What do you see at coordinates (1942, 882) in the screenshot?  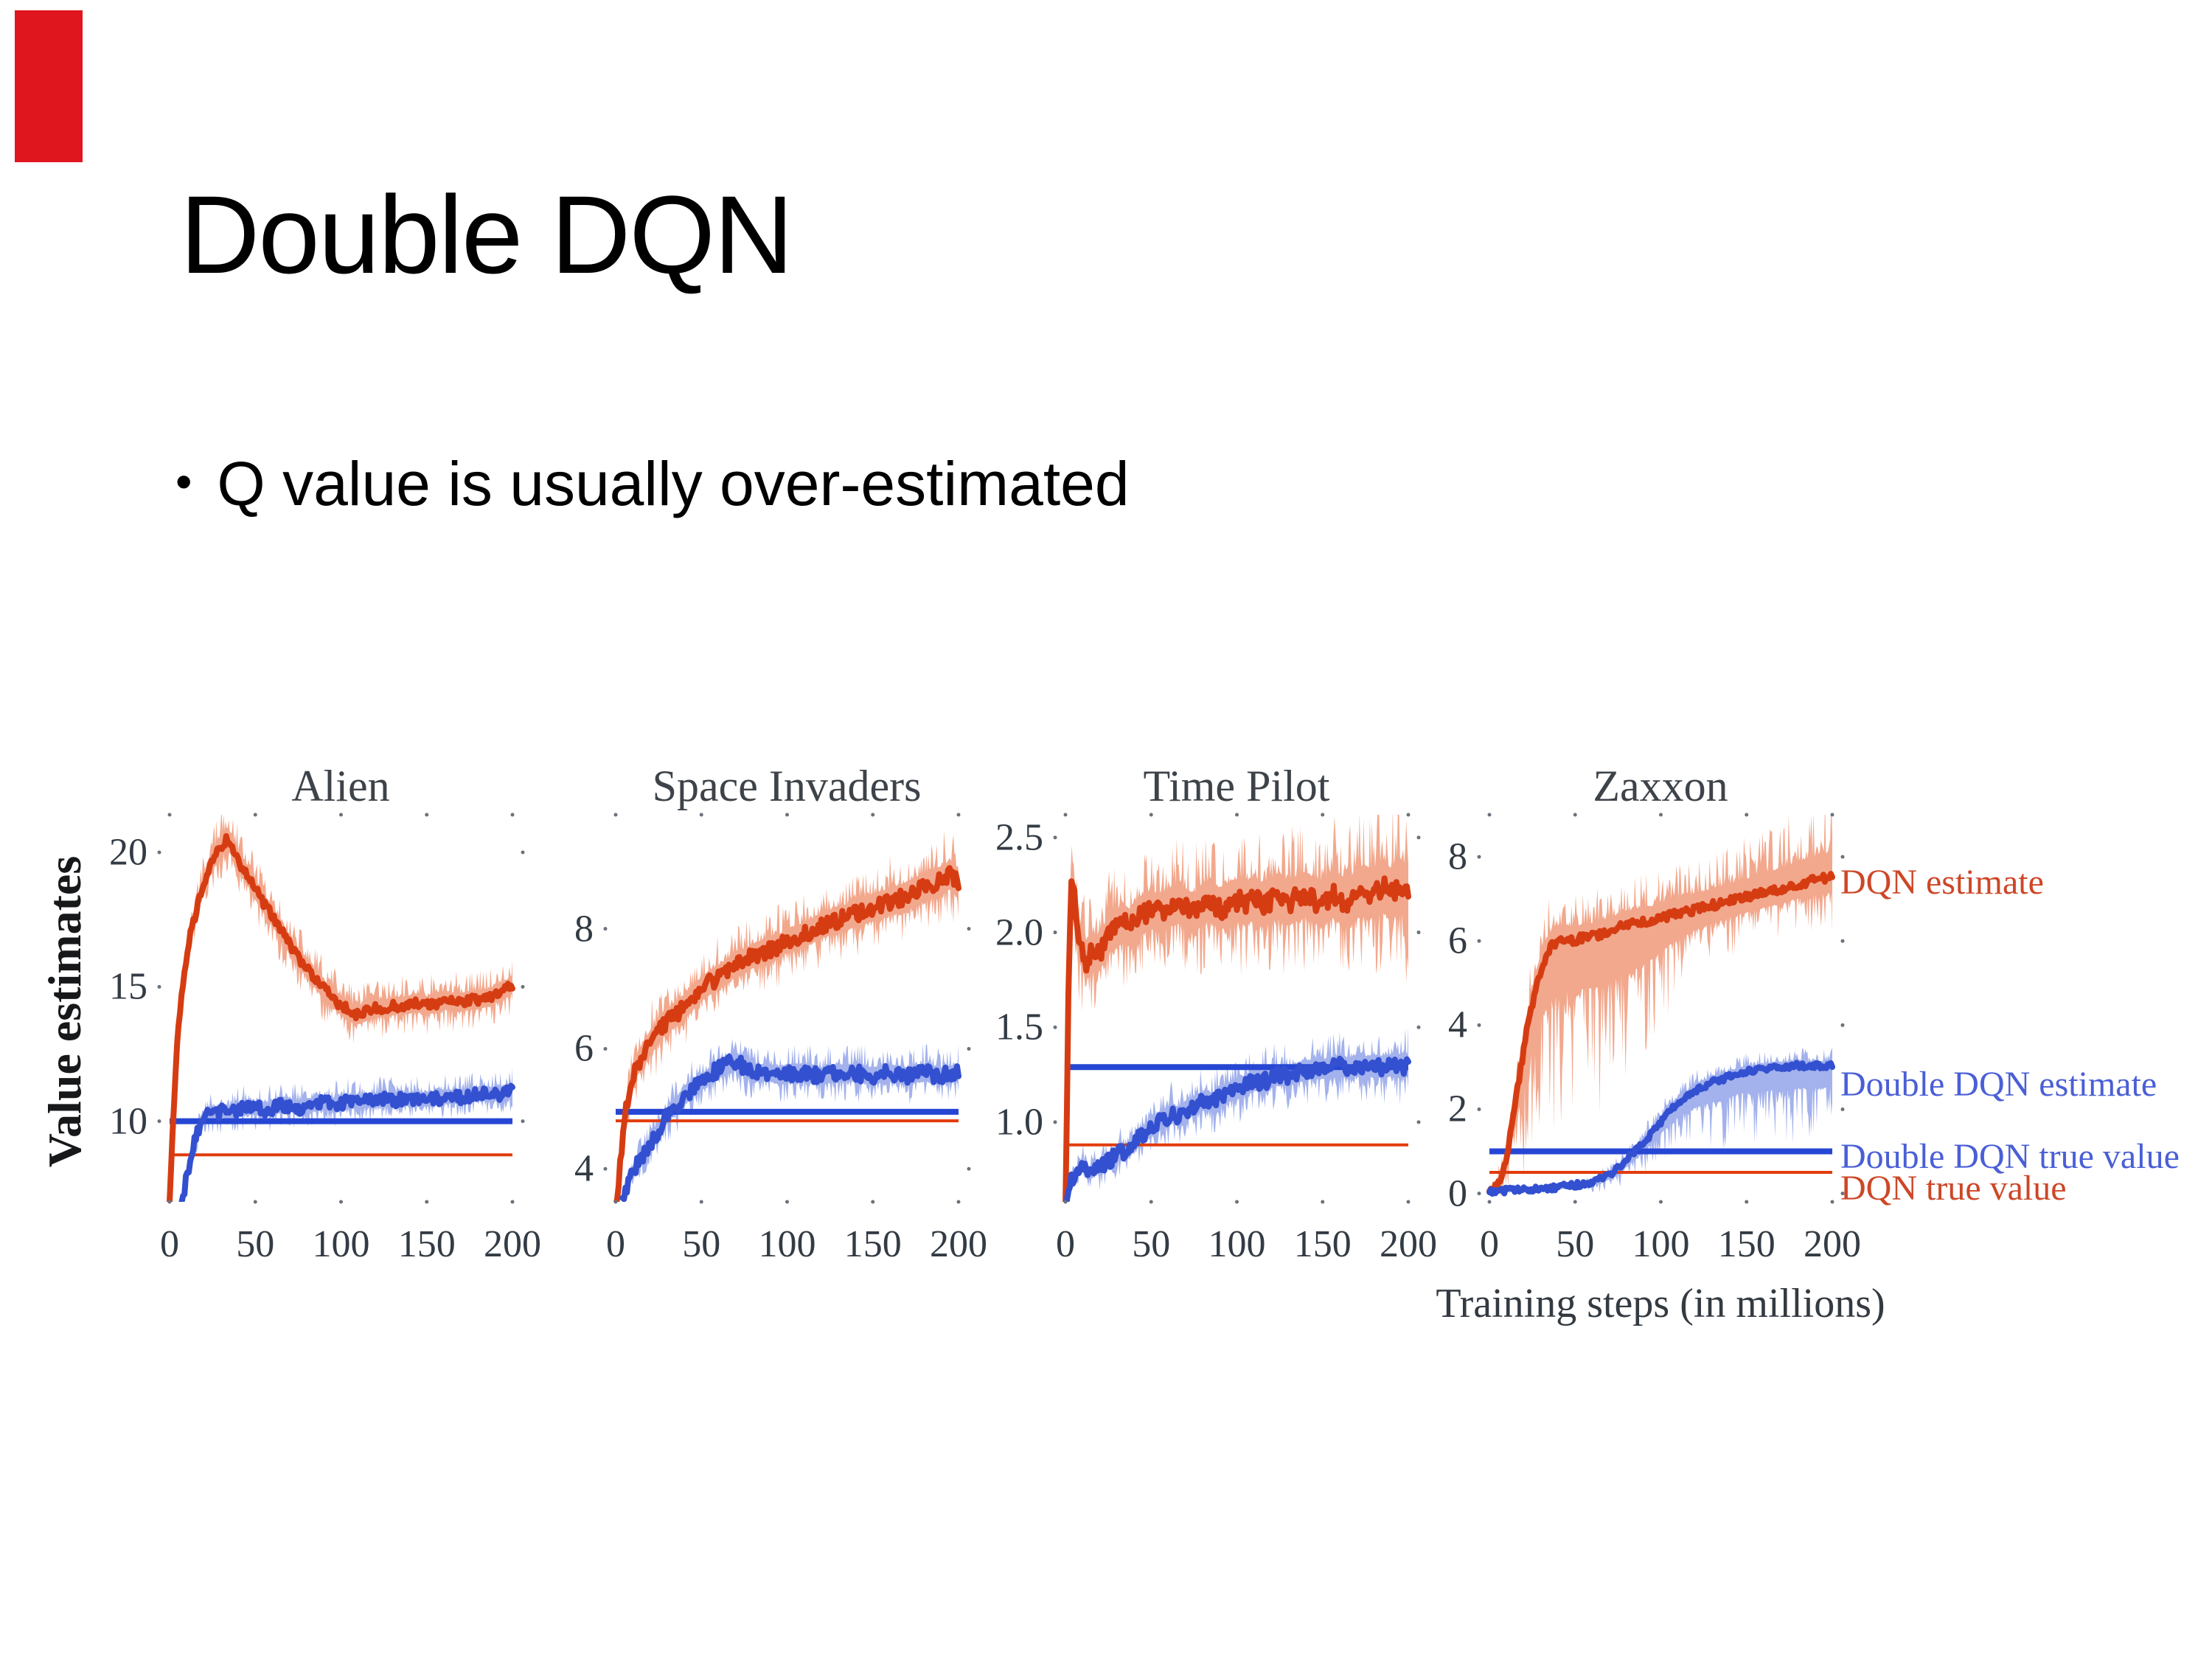 I see `legend-dqn-estimate: DQN estimate` at bounding box center [1942, 882].